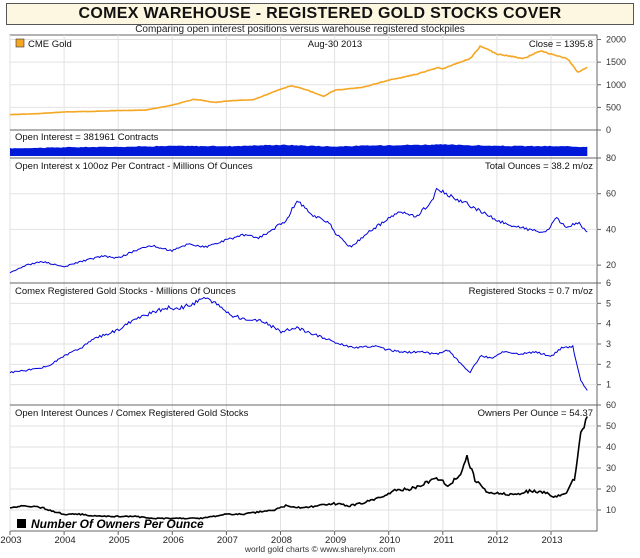 This screenshot has height=558, width=640. Describe the element at coordinates (299, 80) in the screenshot. I see `series-line-gold` at that location.